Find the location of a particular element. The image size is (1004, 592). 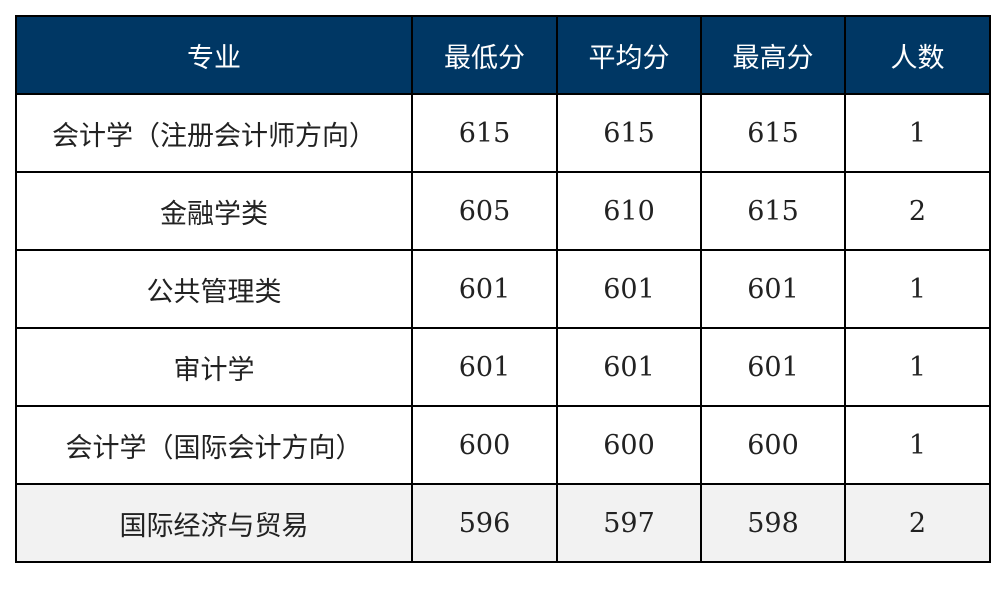

cell-major: 金融学类 is located at coordinates (214, 211).